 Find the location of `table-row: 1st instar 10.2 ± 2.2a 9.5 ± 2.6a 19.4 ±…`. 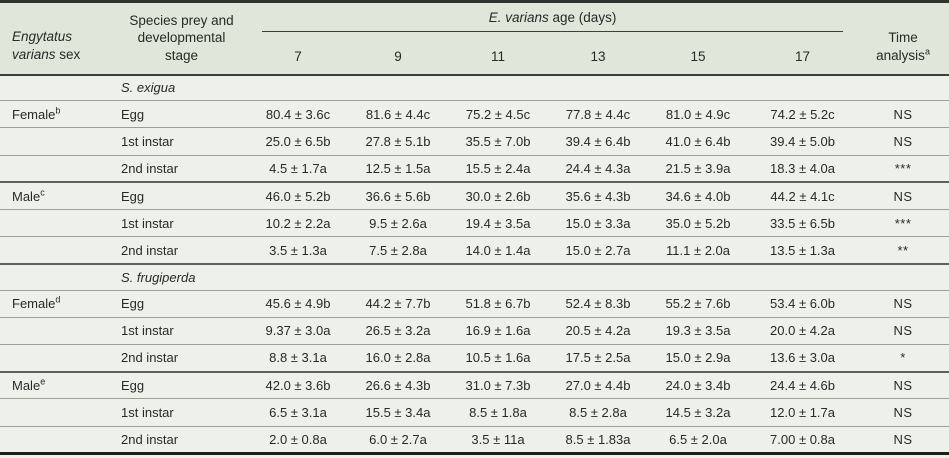

table-row: 1st instar 10.2 ± 2.2a 9.5 ± 2.6a 19.4 ±… is located at coordinates (474, 223).